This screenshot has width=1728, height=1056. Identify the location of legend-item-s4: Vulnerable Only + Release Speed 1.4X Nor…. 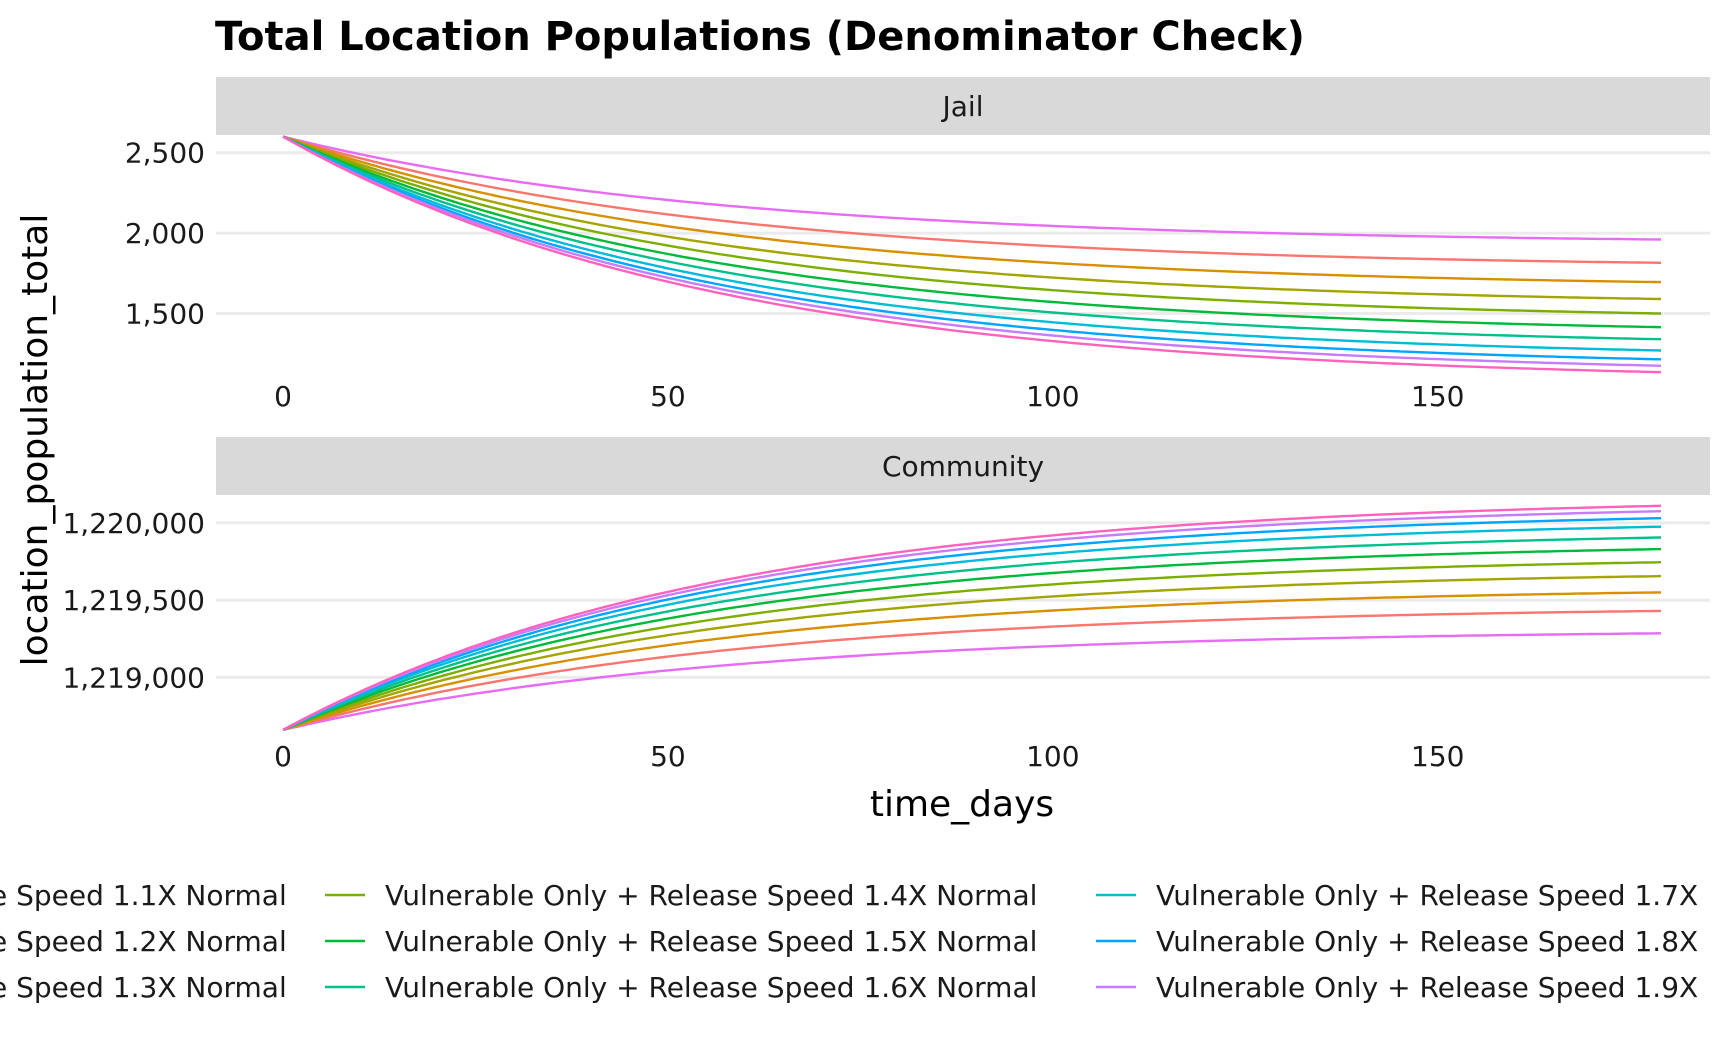
(681, 895).